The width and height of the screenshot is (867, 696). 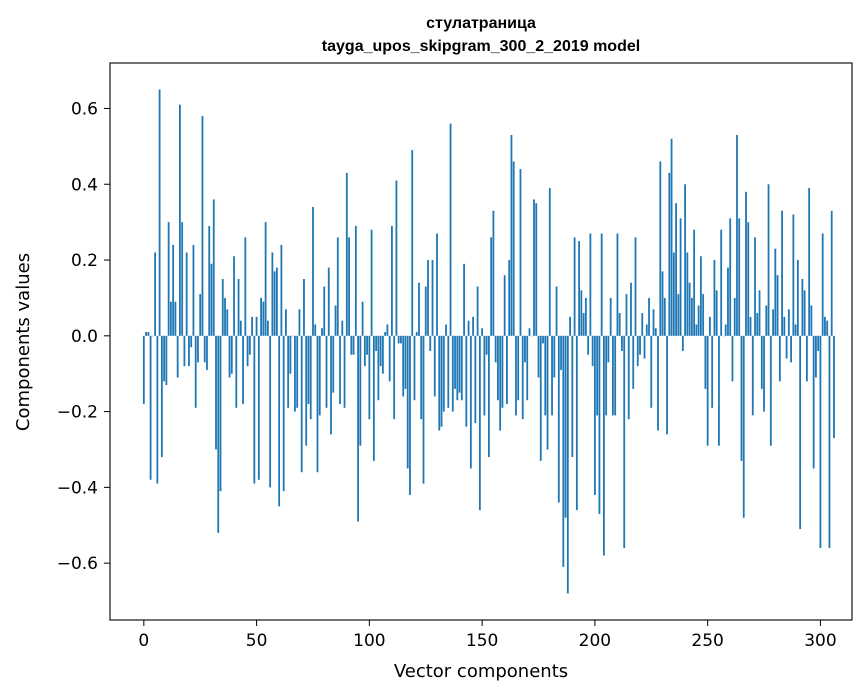 I want to click on y-tick-label: 0.0, so click(x=84, y=337).